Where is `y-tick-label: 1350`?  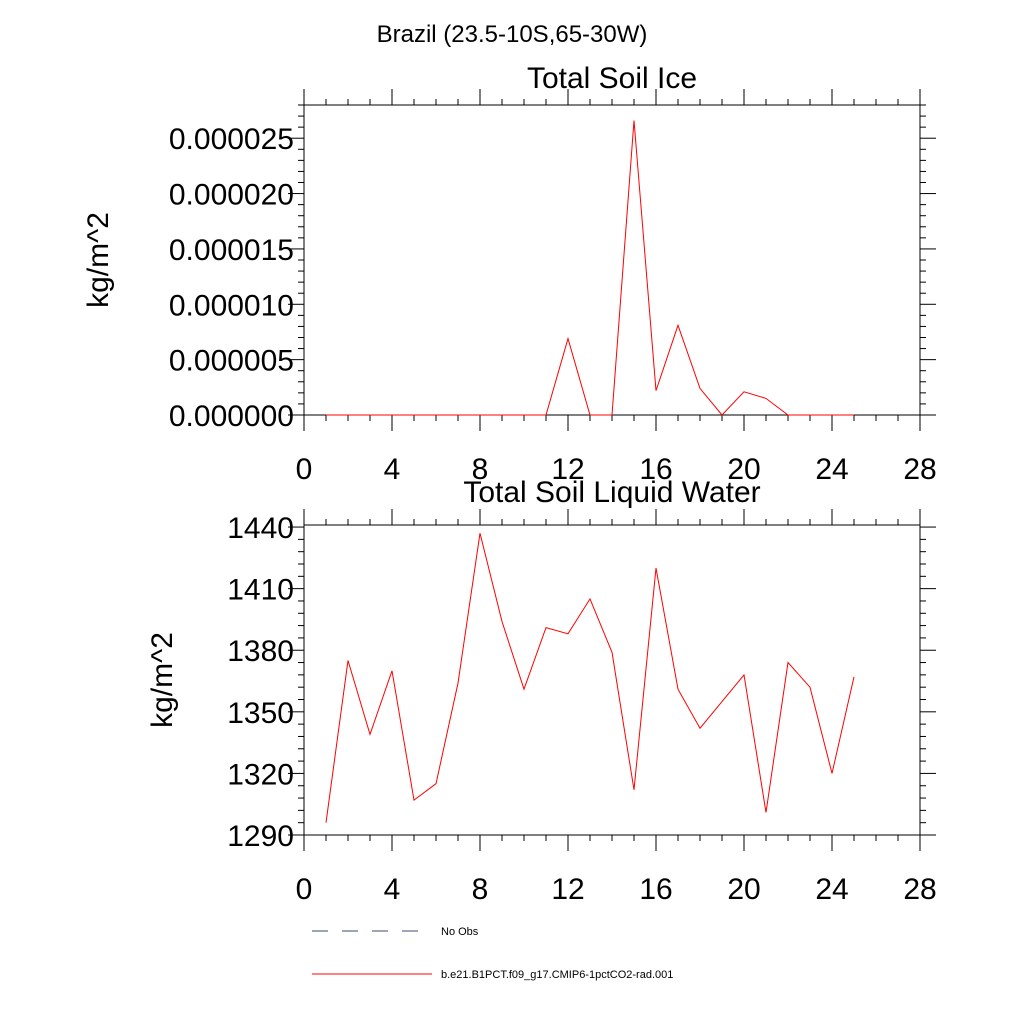
y-tick-label: 1350 is located at coordinates (260, 713).